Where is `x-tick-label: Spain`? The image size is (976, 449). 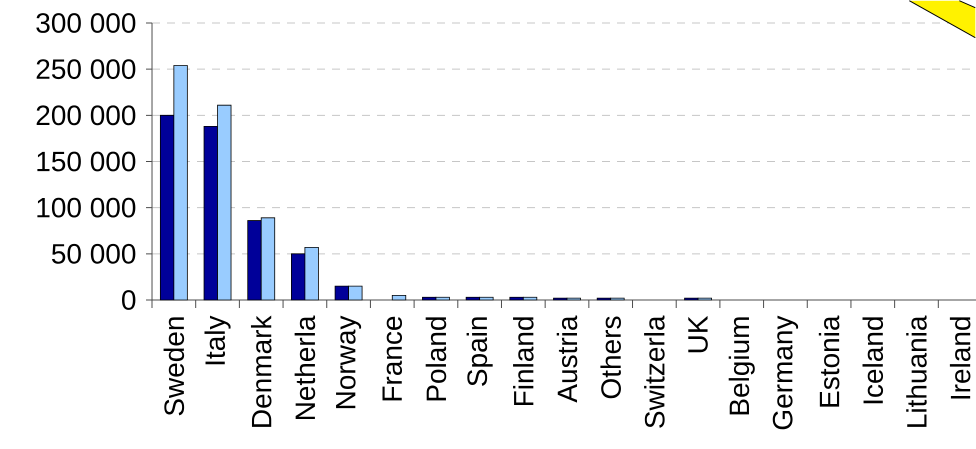
x-tick-label: Spain is located at coordinates (479, 351).